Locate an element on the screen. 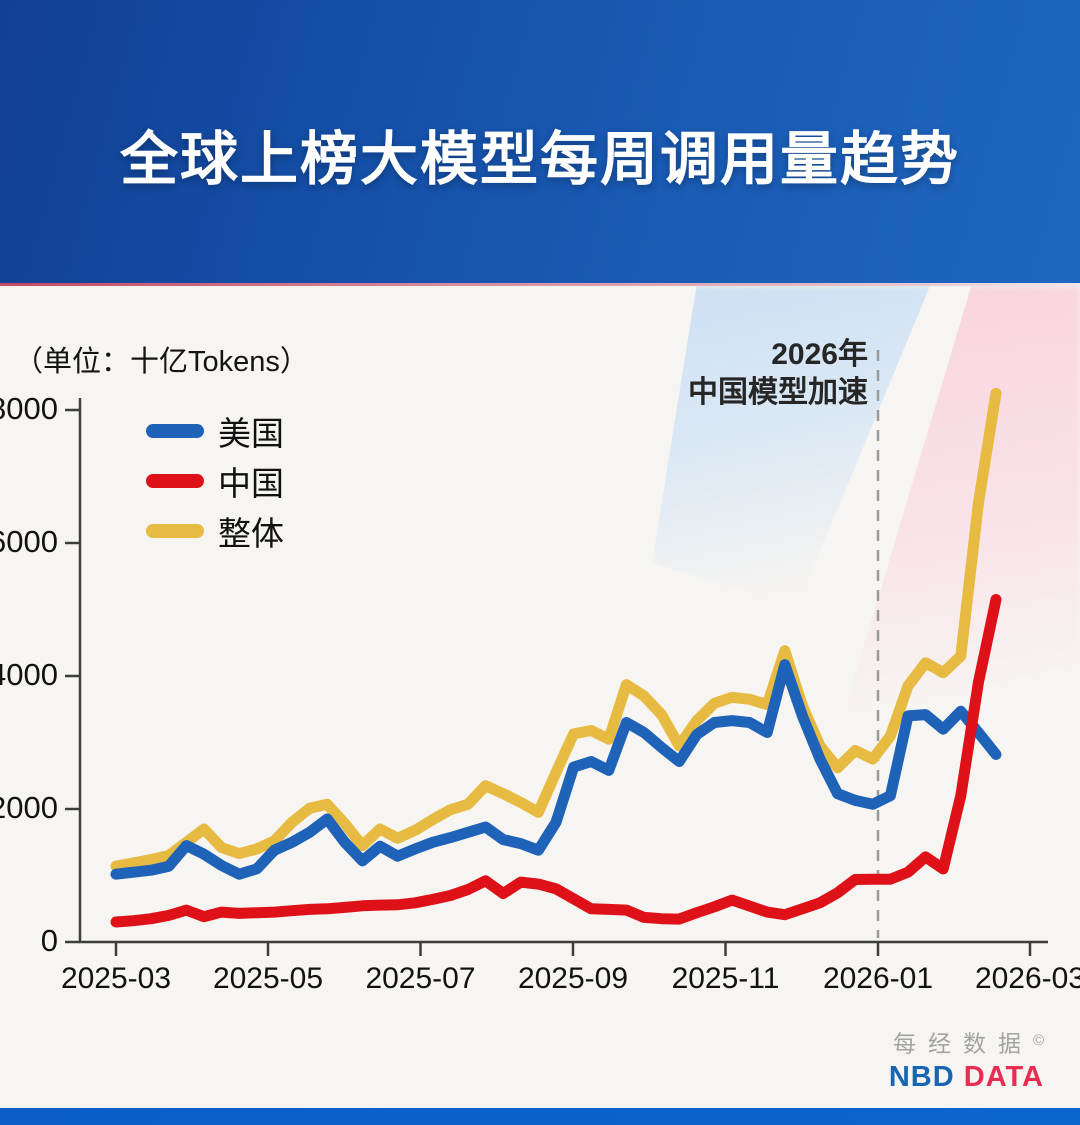  brand-line-cn: 每经数据© is located at coordinates (966, 1044).